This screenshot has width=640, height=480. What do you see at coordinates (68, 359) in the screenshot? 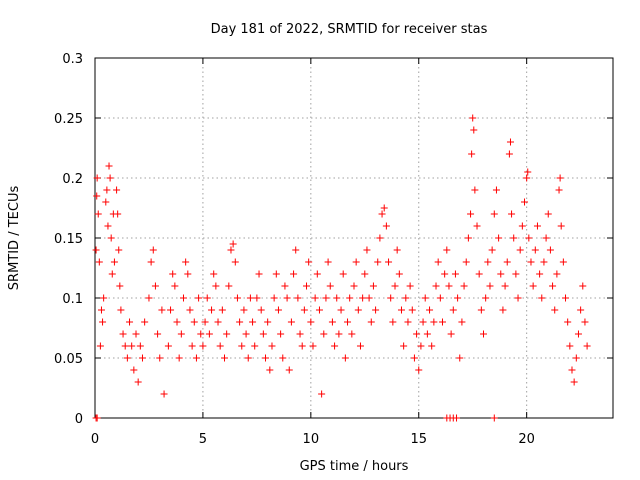
I see `y-tick-label: 0.05` at bounding box center [68, 359].